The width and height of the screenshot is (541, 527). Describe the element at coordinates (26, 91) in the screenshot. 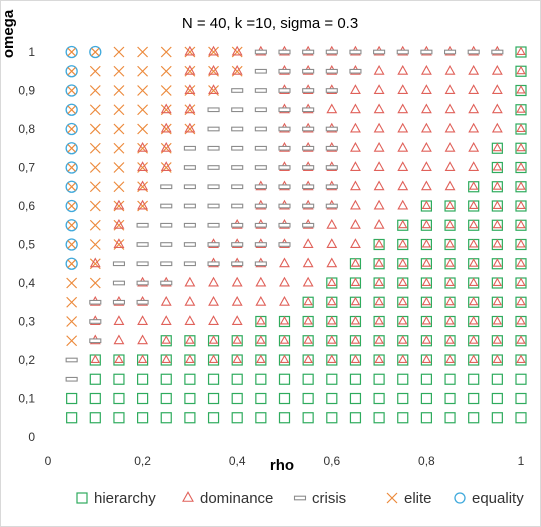

I see `y-tick-label: 0,9` at that location.